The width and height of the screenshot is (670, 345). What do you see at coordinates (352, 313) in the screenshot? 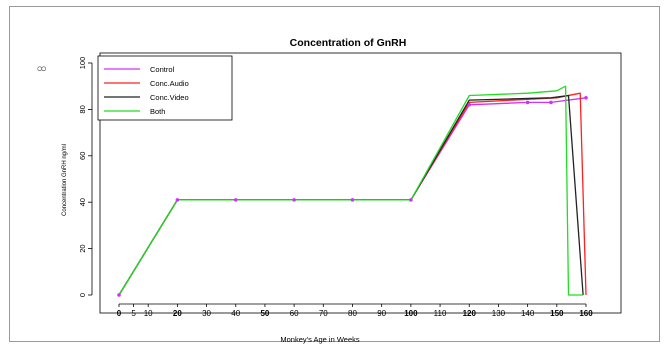
I see `x-tick-label: 80` at bounding box center [352, 313].